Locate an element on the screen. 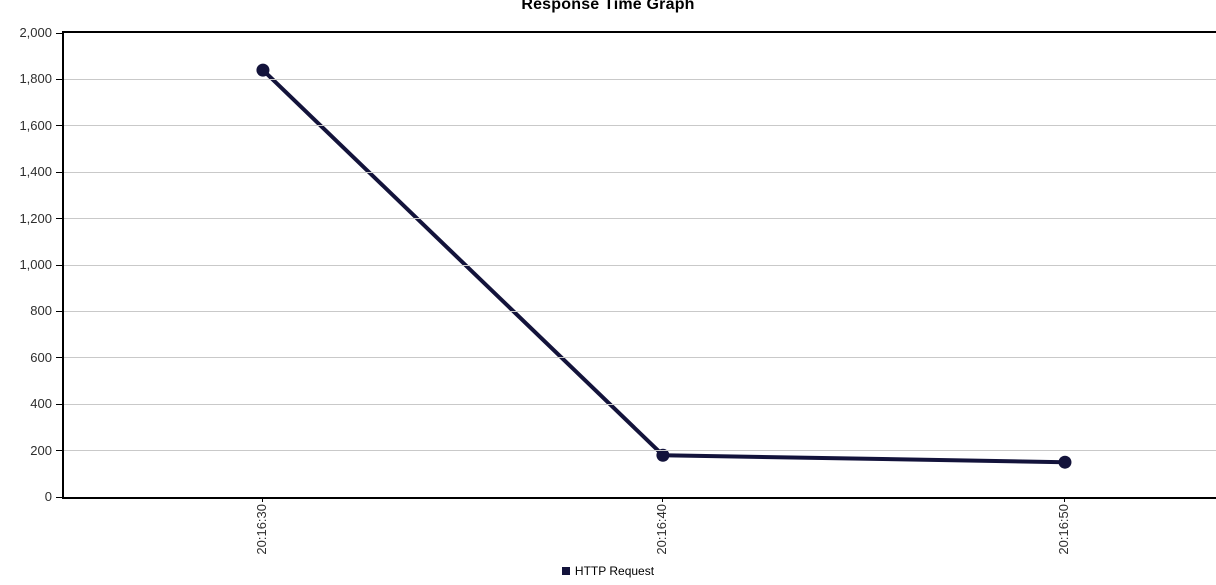  x-axis-tick-label: 20:16:30 is located at coordinates (261, 529).